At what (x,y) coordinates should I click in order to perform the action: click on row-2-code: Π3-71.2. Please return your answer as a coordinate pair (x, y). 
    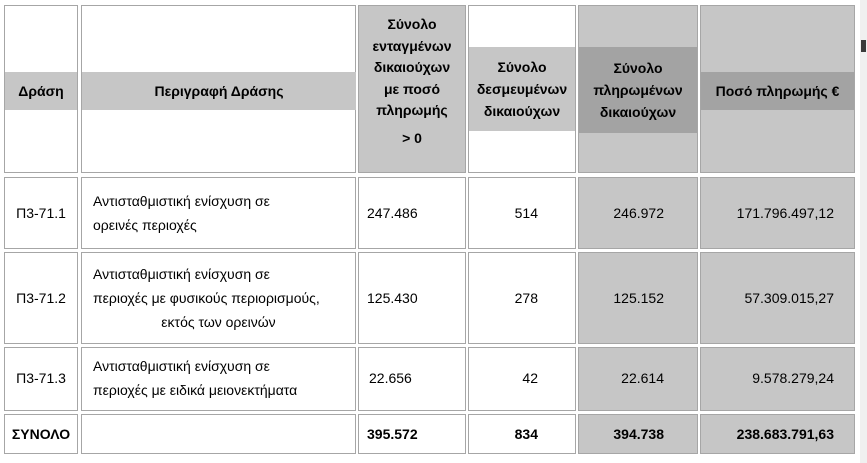
    Looking at the image, I should click on (41, 298).